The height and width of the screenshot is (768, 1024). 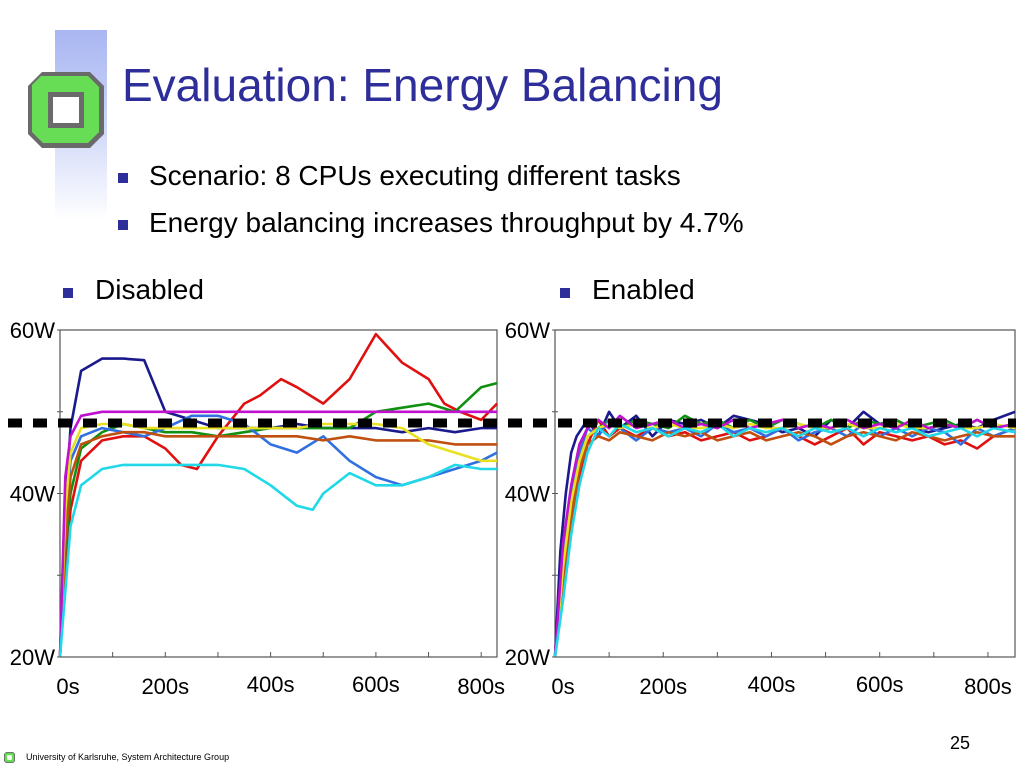 I want to click on university-logo, so click(x=66, y=110).